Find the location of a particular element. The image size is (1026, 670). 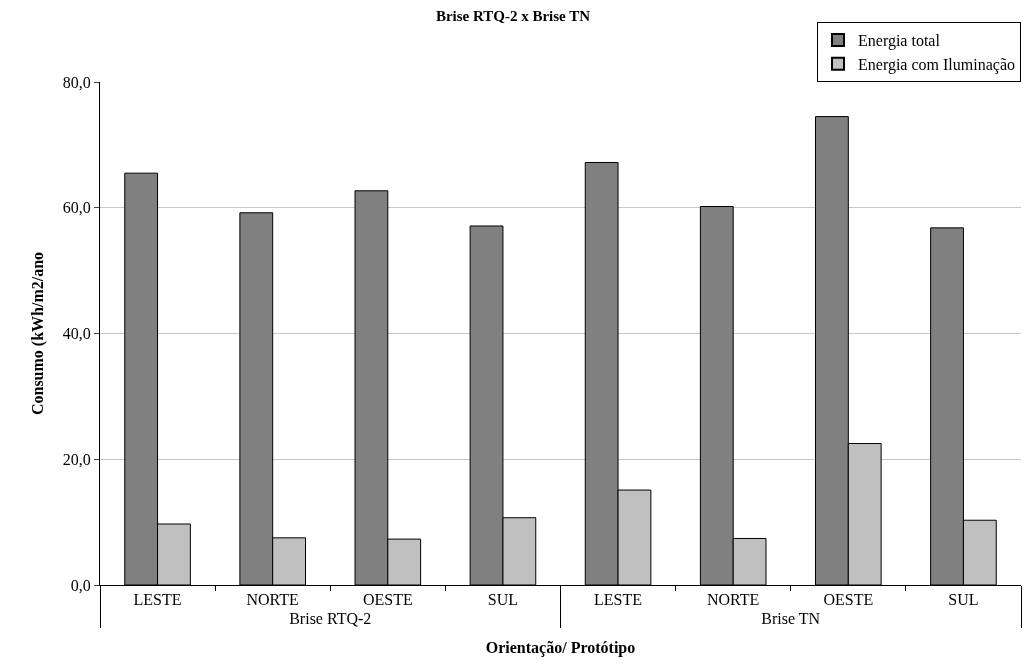

text: Brise TN is located at coordinates (791, 619).